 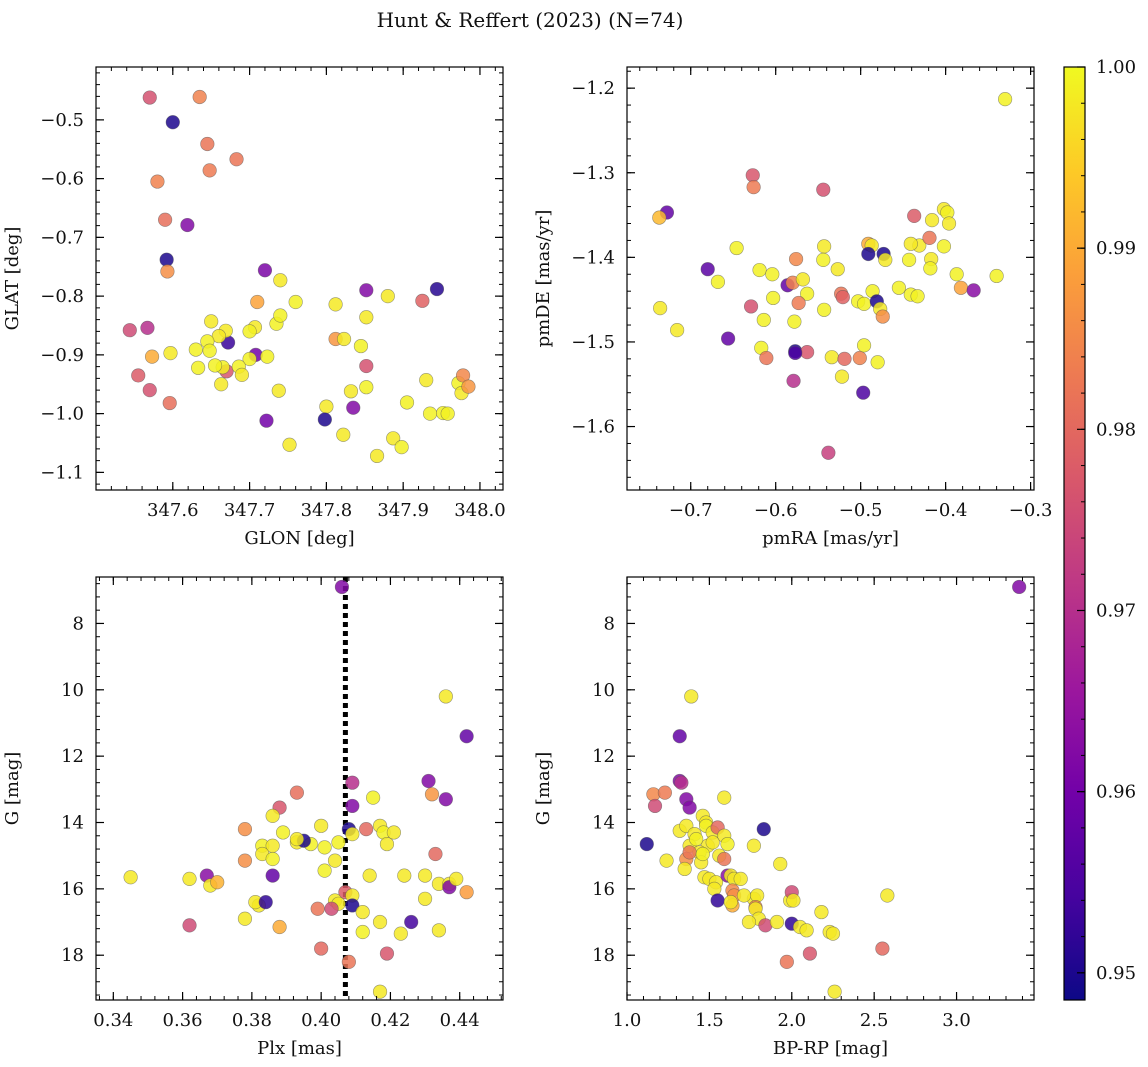 What do you see at coordinates (609, 623) in the screenshot?
I see `y-tick-label: 8` at bounding box center [609, 623].